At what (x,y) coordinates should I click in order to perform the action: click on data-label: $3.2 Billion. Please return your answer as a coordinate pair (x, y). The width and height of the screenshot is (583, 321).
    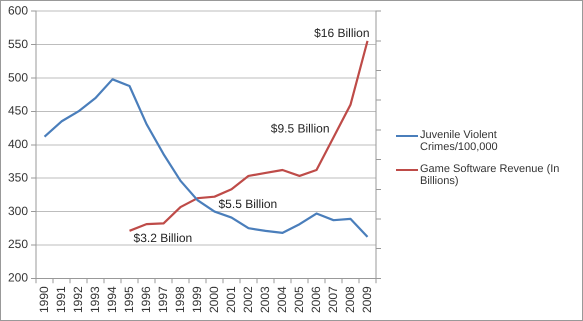
    Looking at the image, I should click on (163, 238).